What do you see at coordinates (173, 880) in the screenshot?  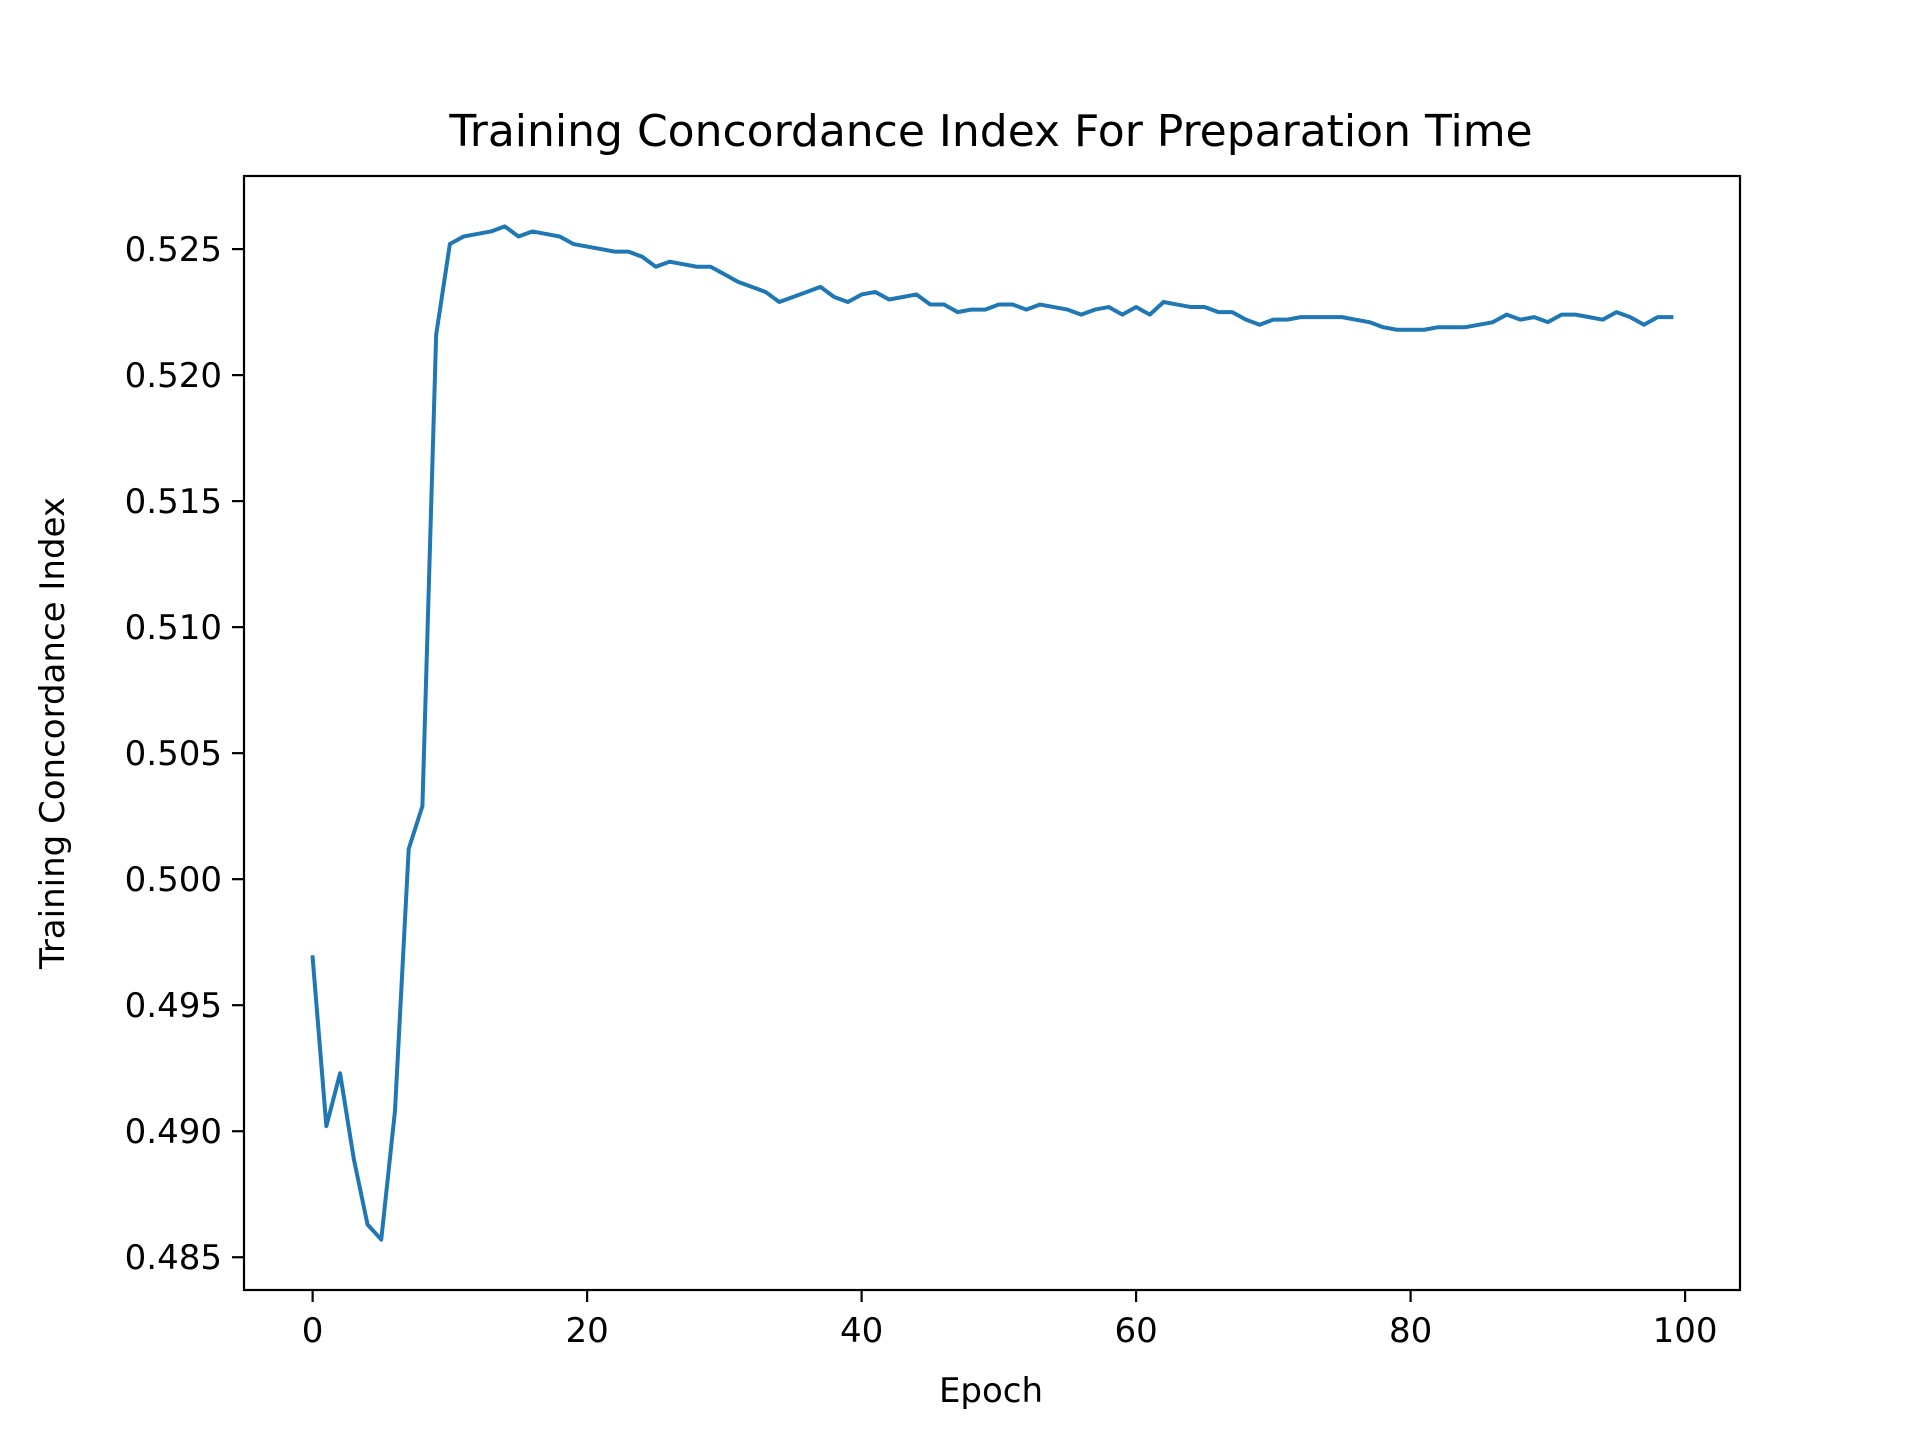 I see `y-tick-label: 0.500` at bounding box center [173, 880].